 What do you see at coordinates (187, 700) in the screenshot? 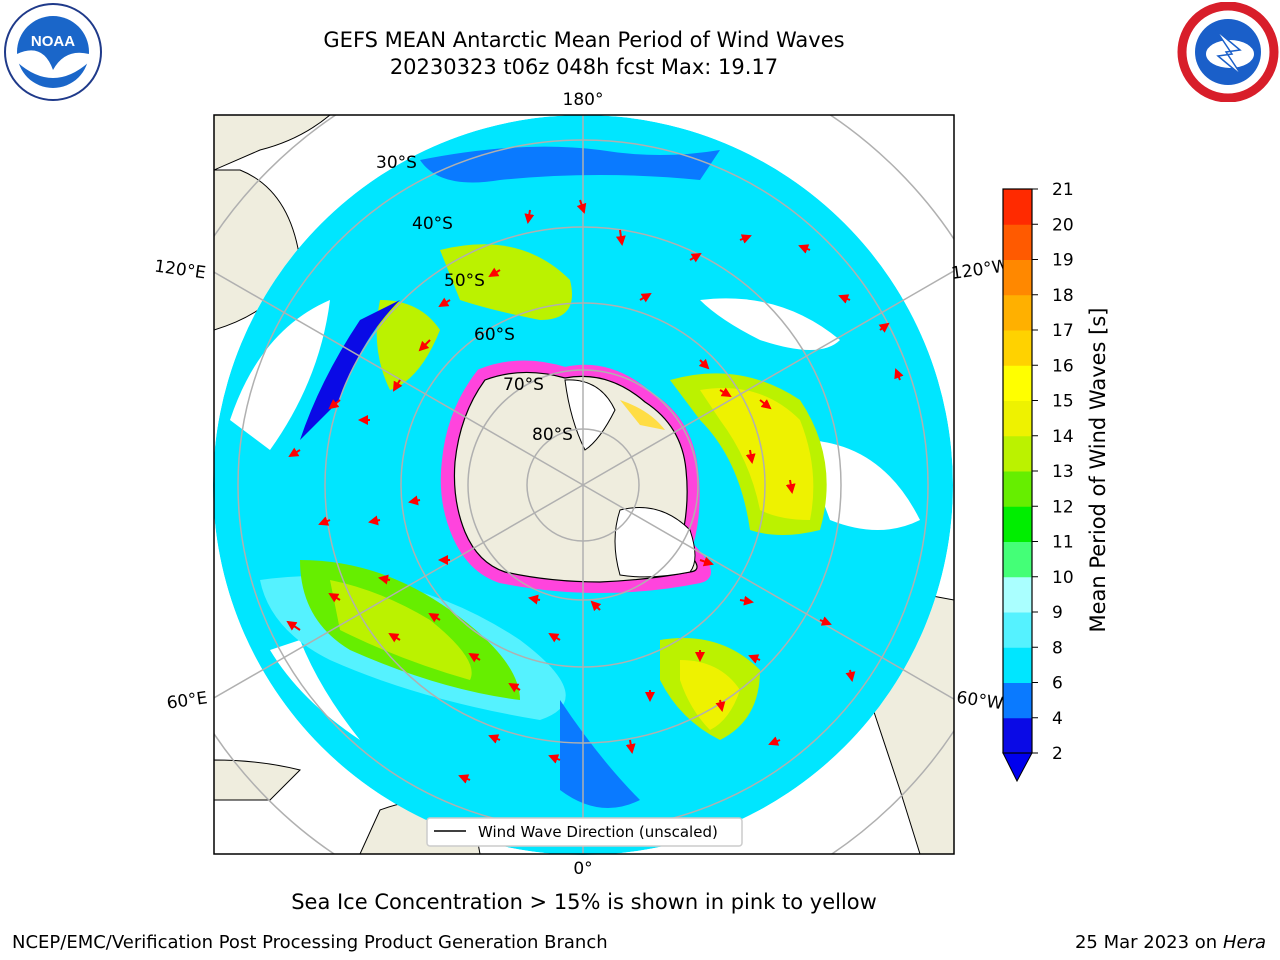
I see `lon-label-60e: 60°E` at bounding box center [187, 700].